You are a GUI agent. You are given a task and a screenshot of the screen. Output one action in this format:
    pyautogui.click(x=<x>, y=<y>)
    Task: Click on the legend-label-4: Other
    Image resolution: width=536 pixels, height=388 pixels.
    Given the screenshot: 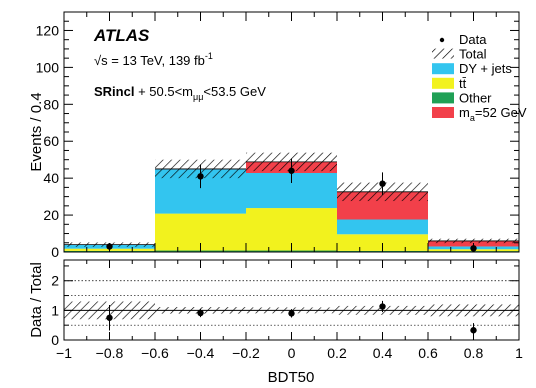 What is the action you would take?
    pyautogui.click(x=475, y=97)
    